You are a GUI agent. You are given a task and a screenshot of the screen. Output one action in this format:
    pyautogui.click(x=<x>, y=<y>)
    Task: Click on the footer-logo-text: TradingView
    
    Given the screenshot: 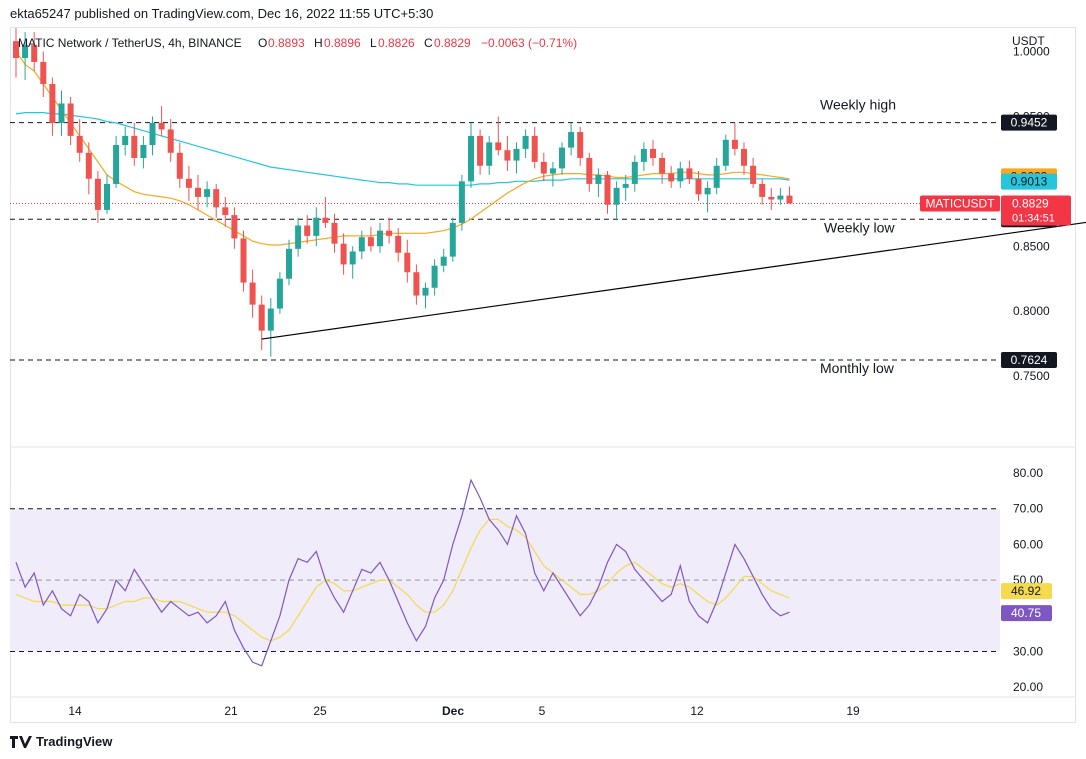 What is the action you would take?
    pyautogui.click(x=74, y=741)
    